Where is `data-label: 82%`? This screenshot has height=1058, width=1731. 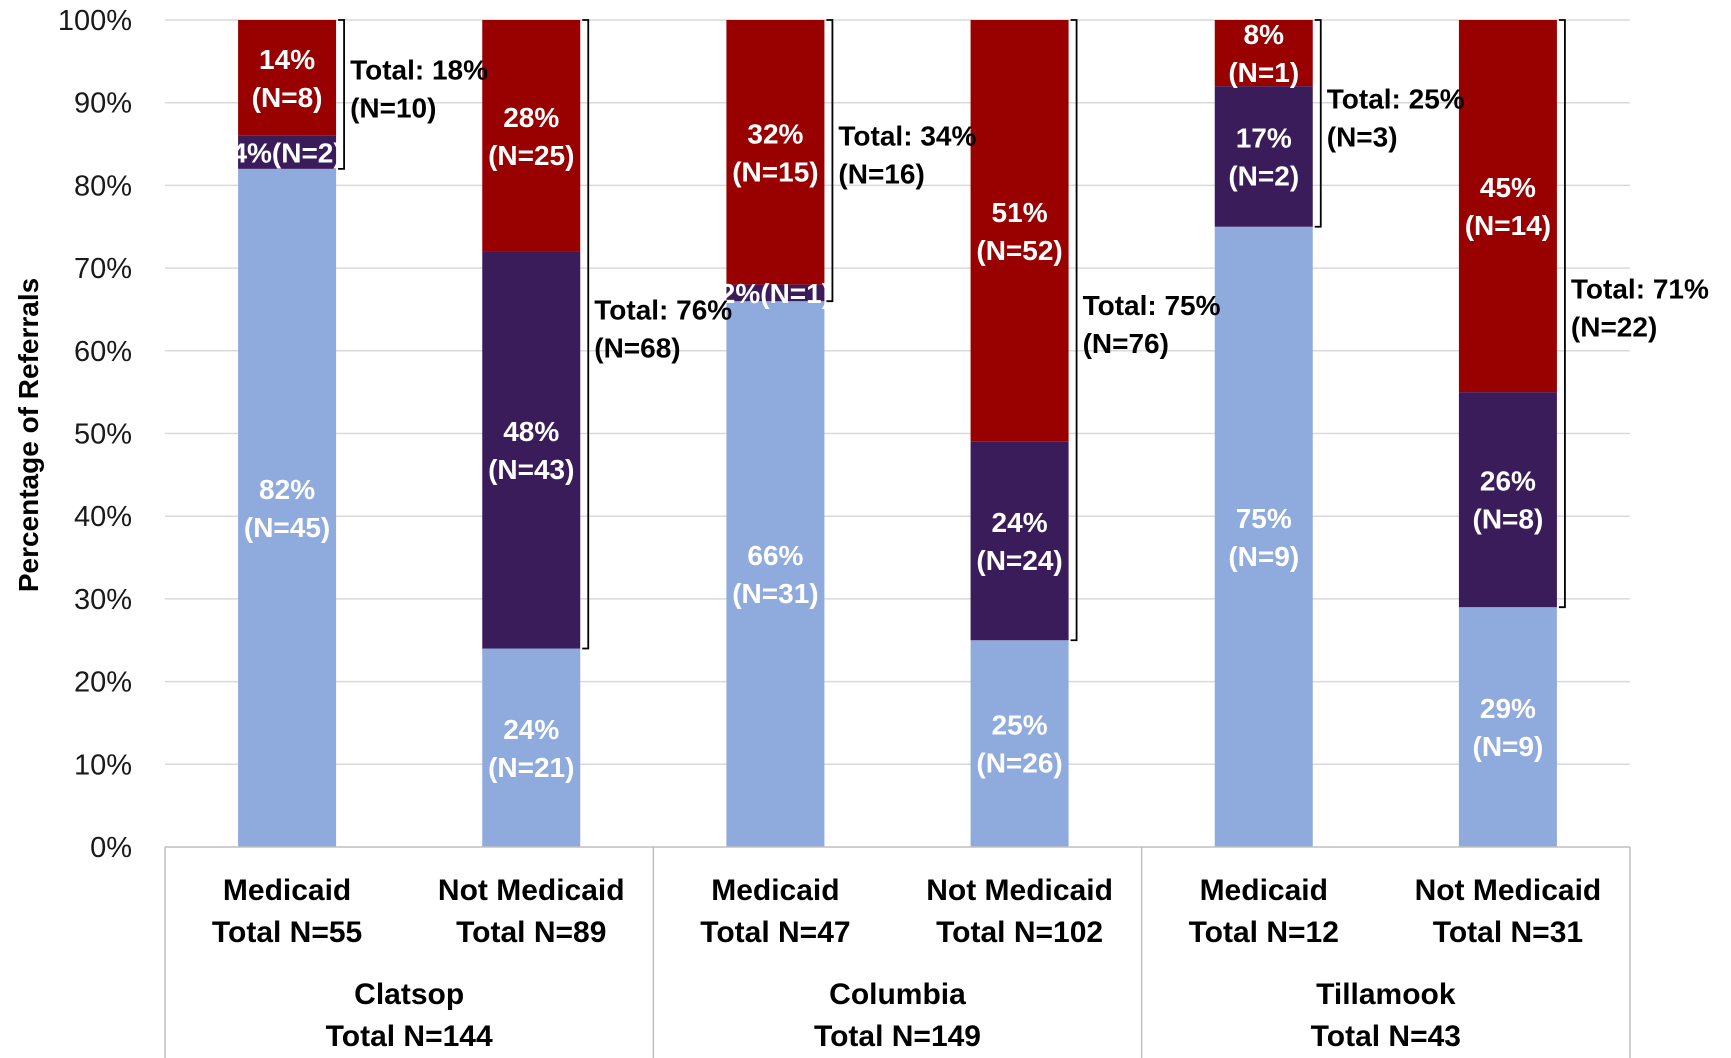 data-label: 82% is located at coordinates (287, 489).